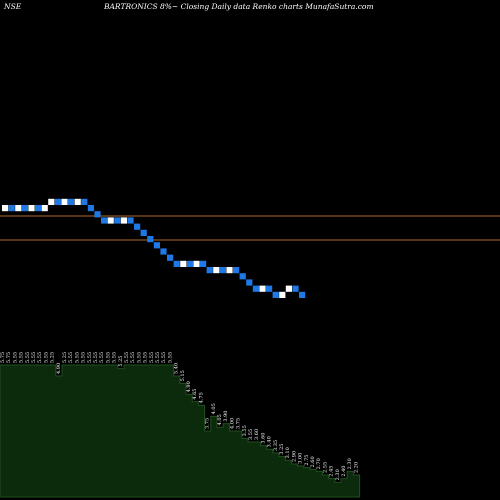 The width and height of the screenshot is (500, 500). Describe the element at coordinates (332, 471) in the screenshot. I see `area-label: 2.45` at that location.